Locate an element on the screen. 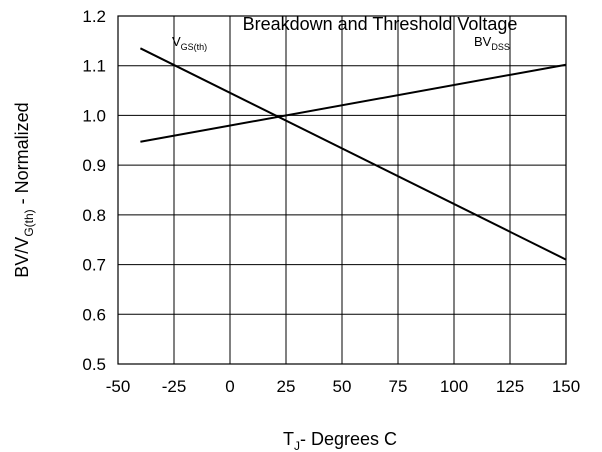 The image size is (602, 452). series-label-vgs-subscript: GS(th) is located at coordinates (194, 47).